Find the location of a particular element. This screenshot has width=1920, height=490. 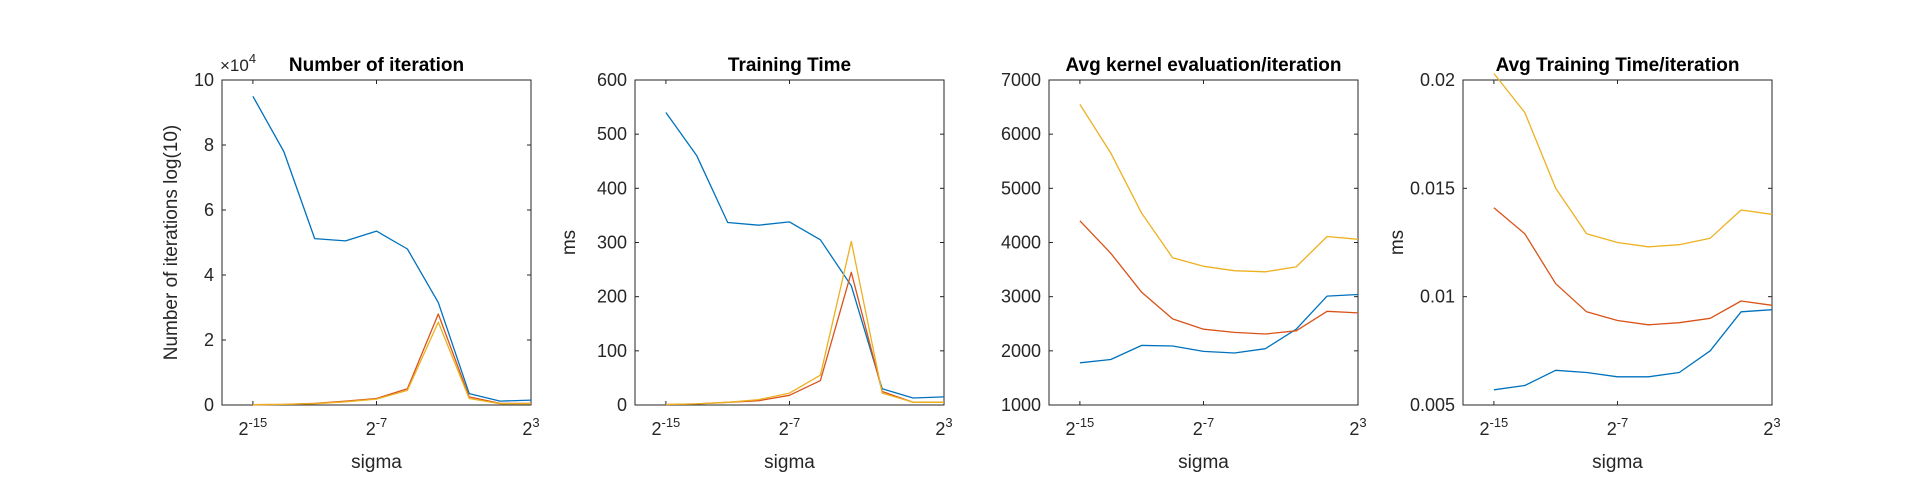

y-tick-label: 5000 is located at coordinates (1021, 188).